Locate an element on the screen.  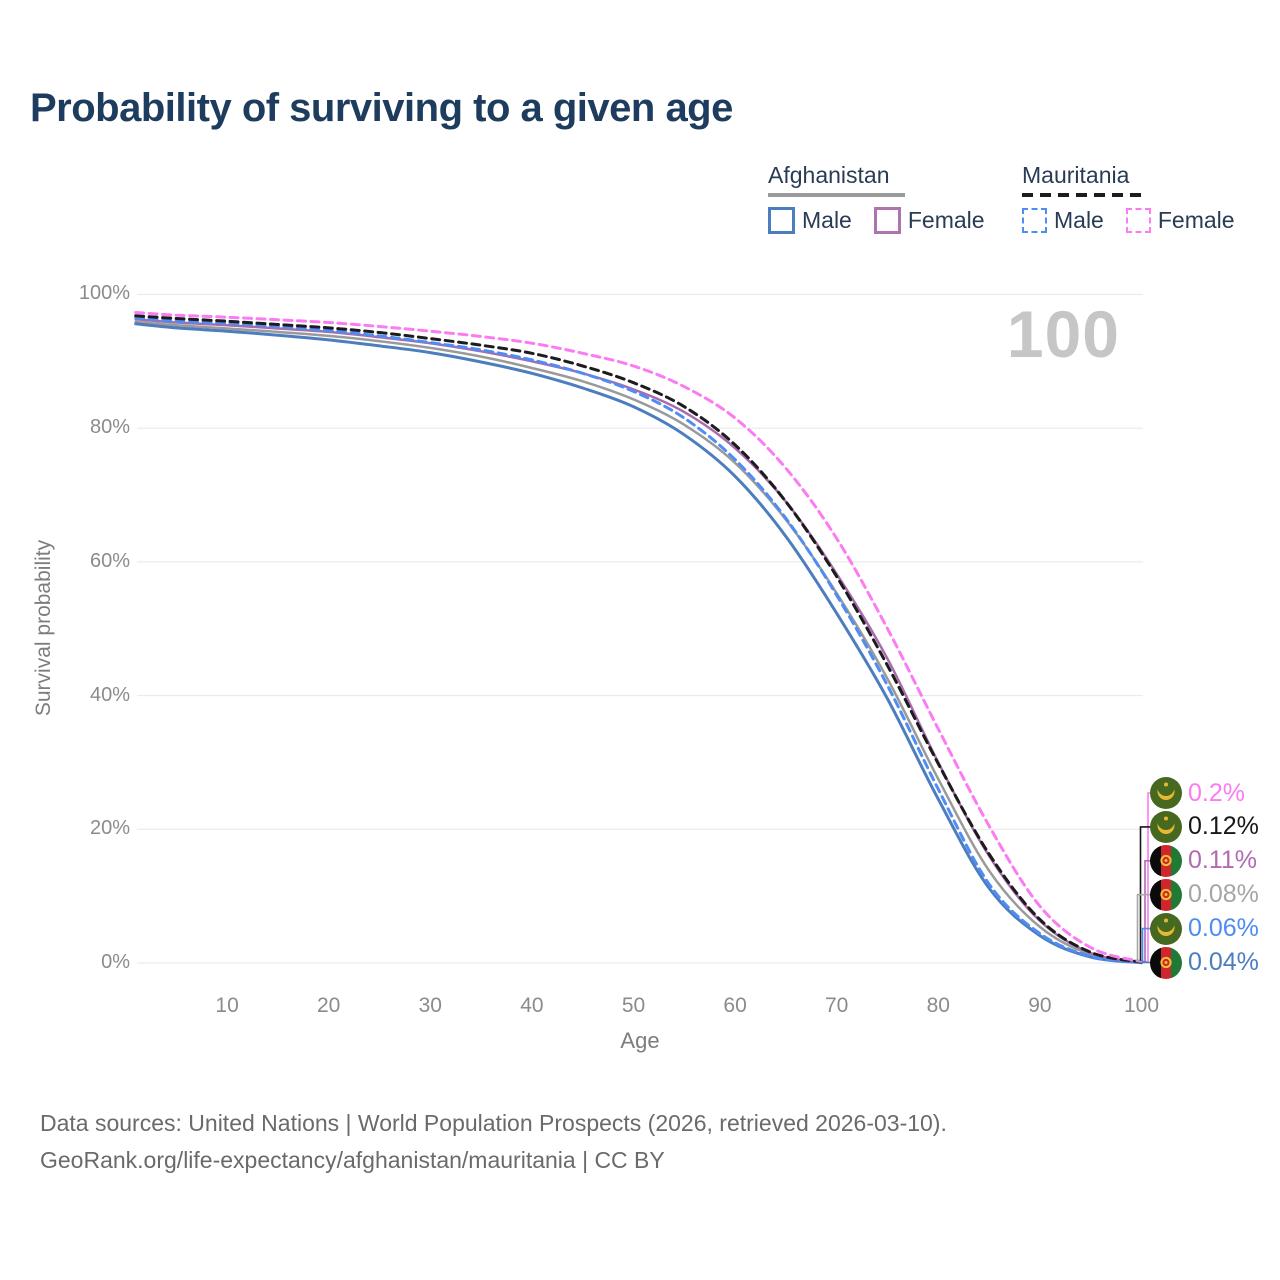
end-label: 0.12% is located at coordinates (1204, 827).